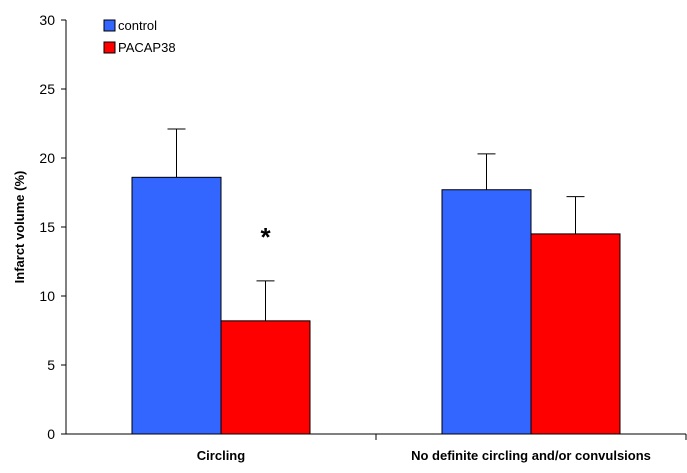  Describe the element at coordinates (47, 20) in the screenshot. I see `y-tick-label: 30` at that location.